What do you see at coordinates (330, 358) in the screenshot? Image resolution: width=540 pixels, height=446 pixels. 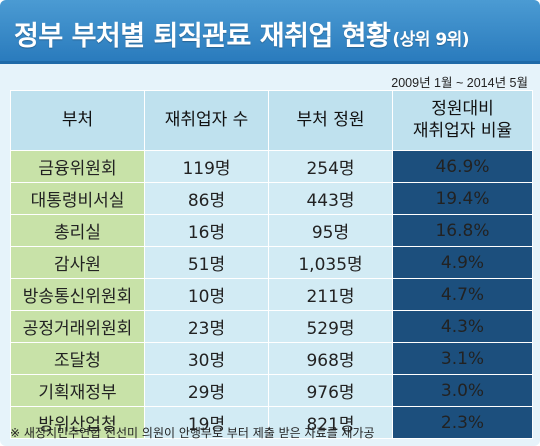 I see `cell-quota: 968명` at bounding box center [330, 358].